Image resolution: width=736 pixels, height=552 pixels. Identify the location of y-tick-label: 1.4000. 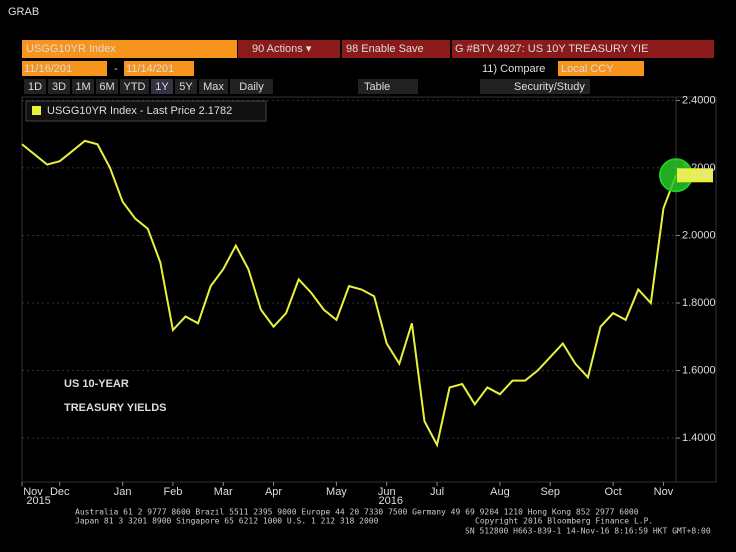
(699, 438).